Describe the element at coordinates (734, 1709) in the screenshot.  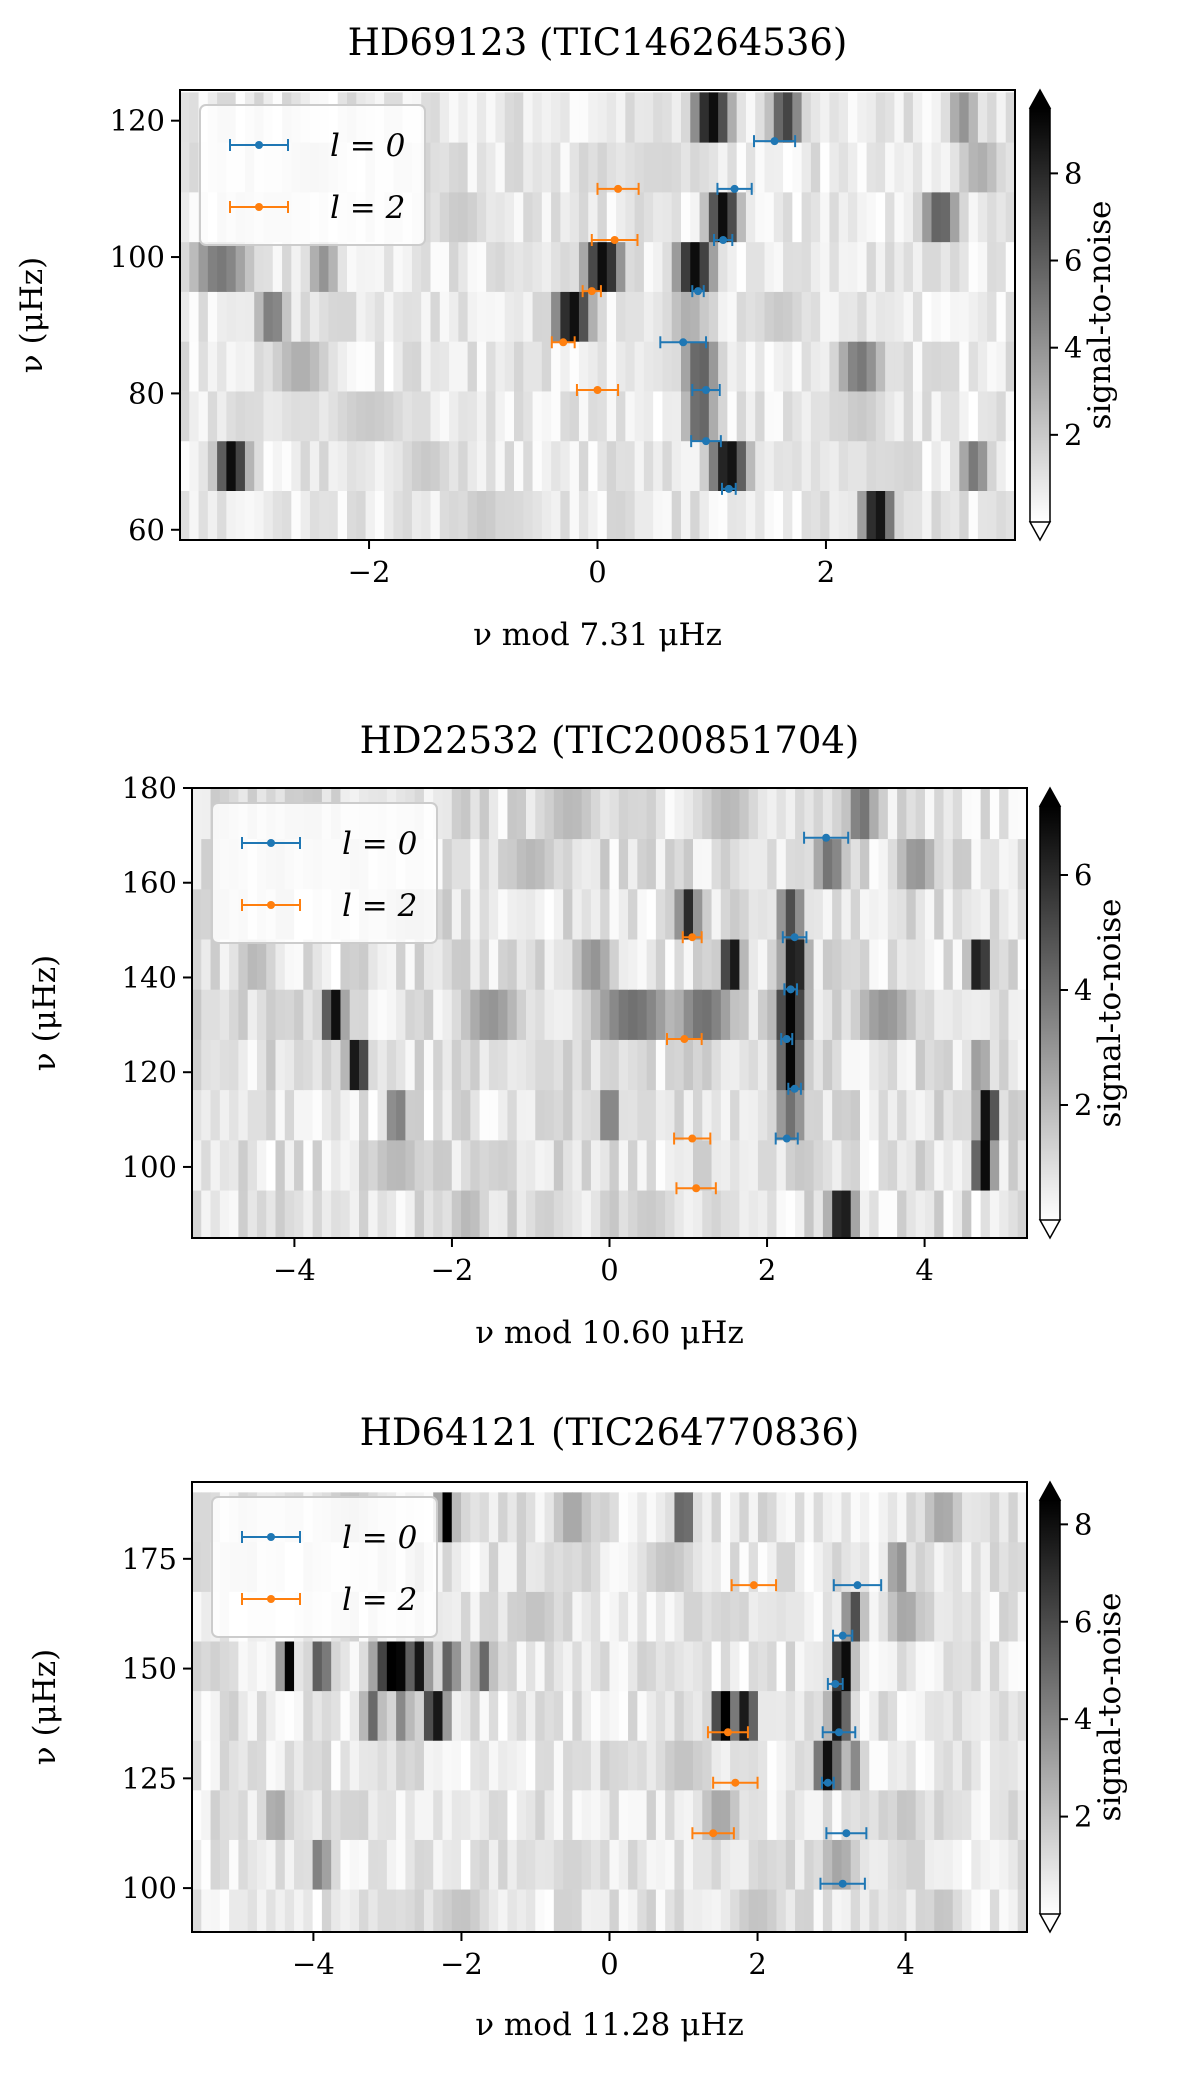
I see `series-l2` at that location.